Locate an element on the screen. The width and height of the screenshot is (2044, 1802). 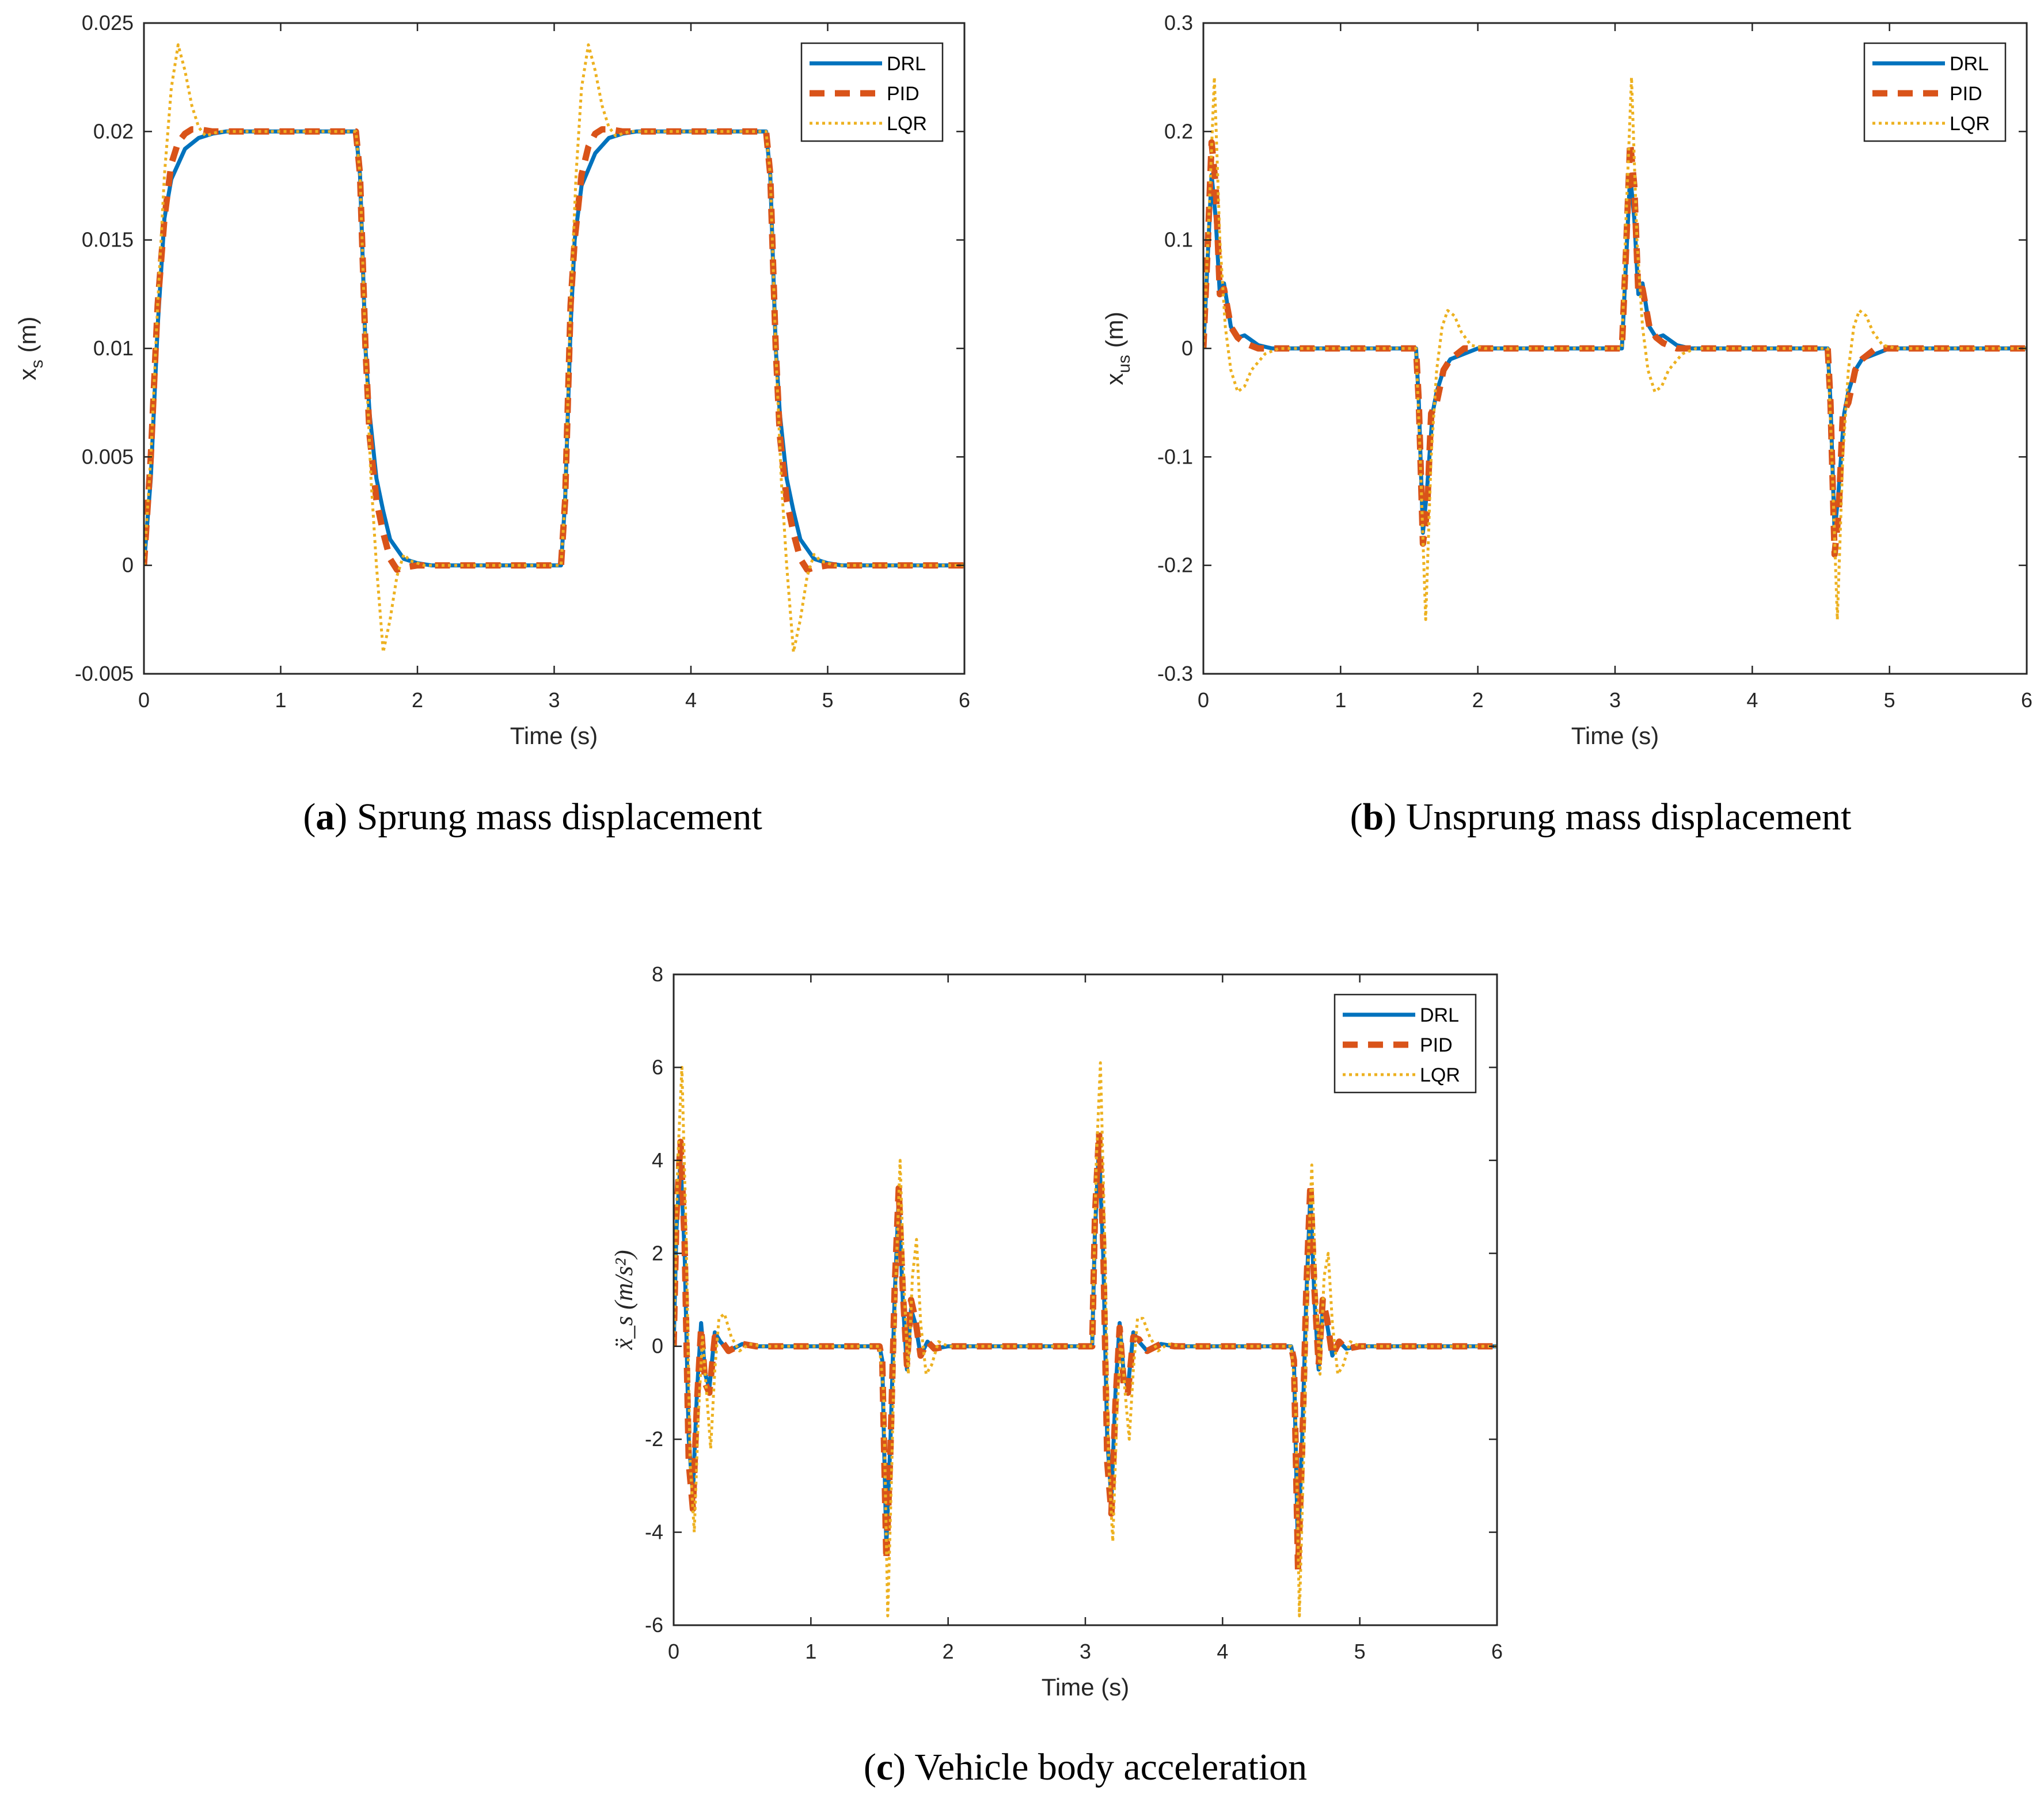
panel-b-legend-label-drl: DRL is located at coordinates (1969, 64).